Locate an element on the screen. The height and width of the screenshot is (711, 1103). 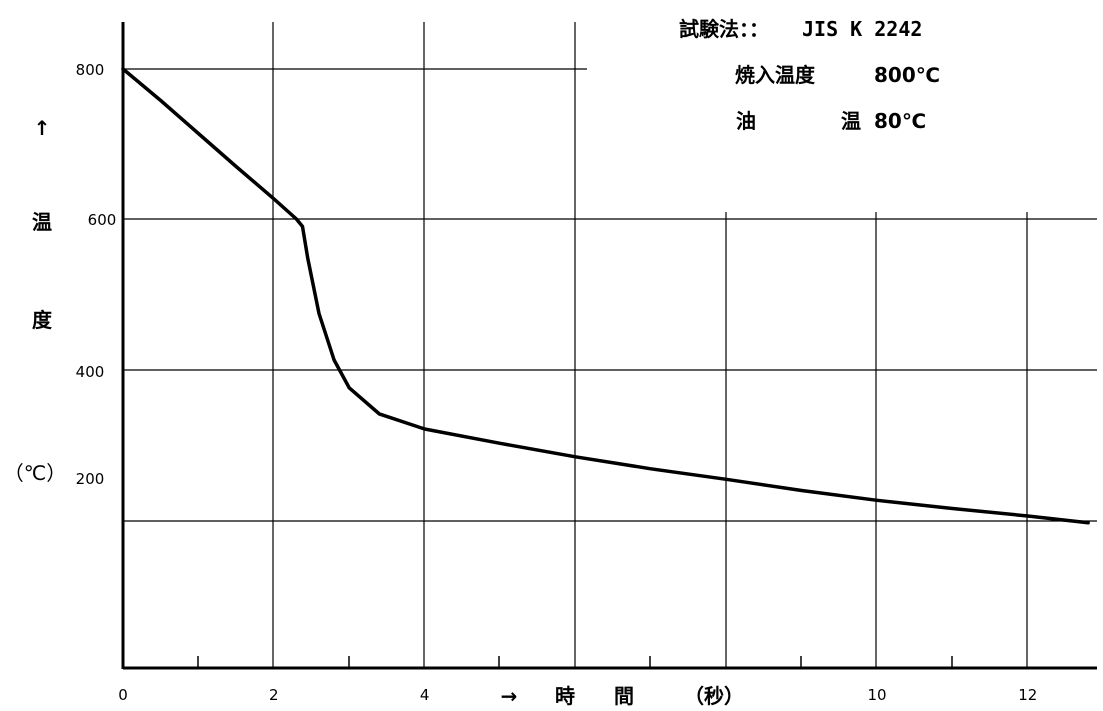
annotation-oil-label-2: 温 is located at coordinates (851, 121).